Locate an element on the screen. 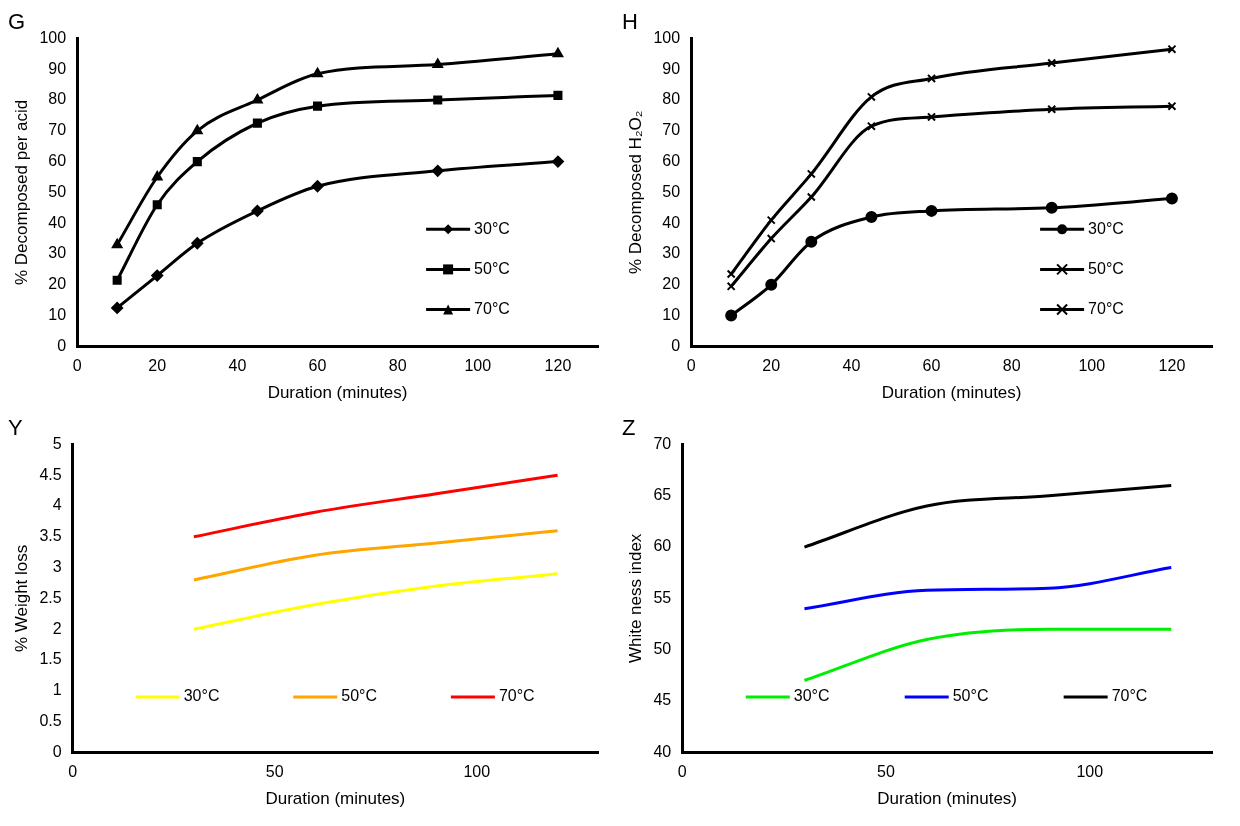 This screenshot has height=826, width=1240. x-tick-label: 20 is located at coordinates (771, 366).